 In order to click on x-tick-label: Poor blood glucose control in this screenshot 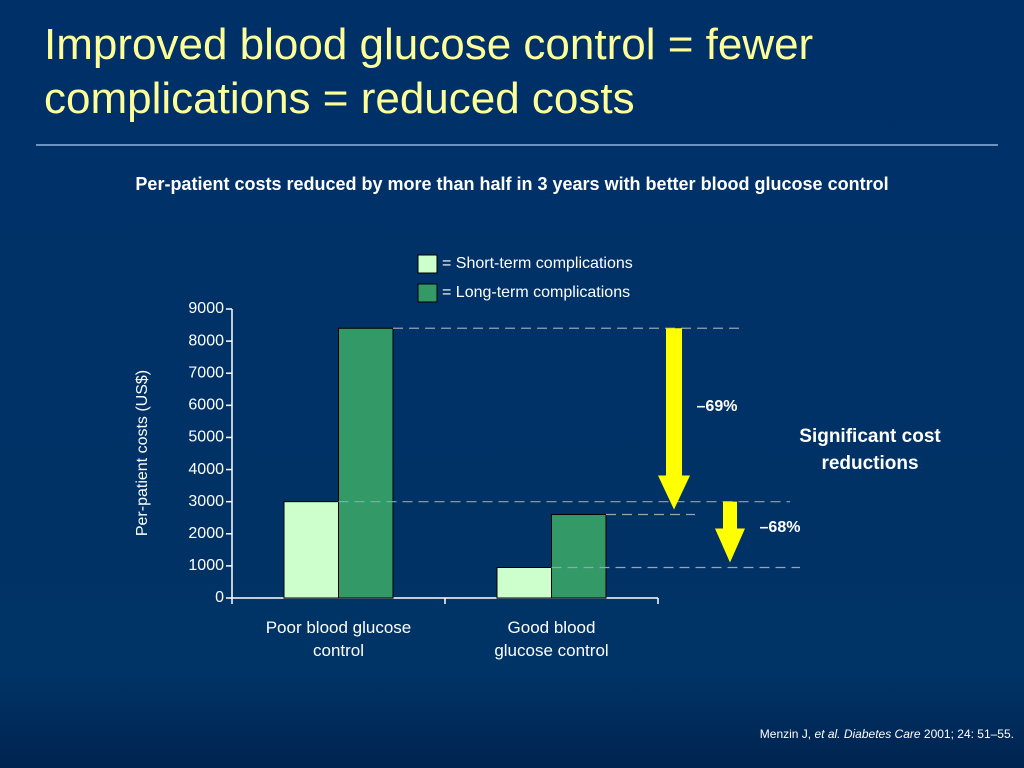, I will do `click(338, 639)`.